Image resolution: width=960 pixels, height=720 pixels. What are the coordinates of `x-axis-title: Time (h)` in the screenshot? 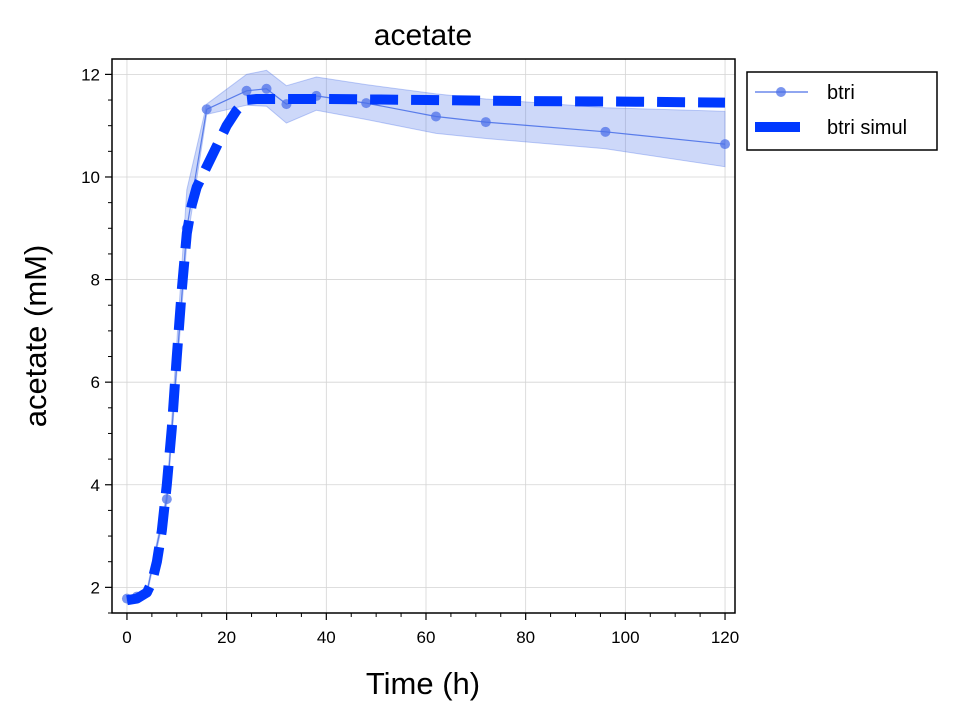 It's located at (423, 683).